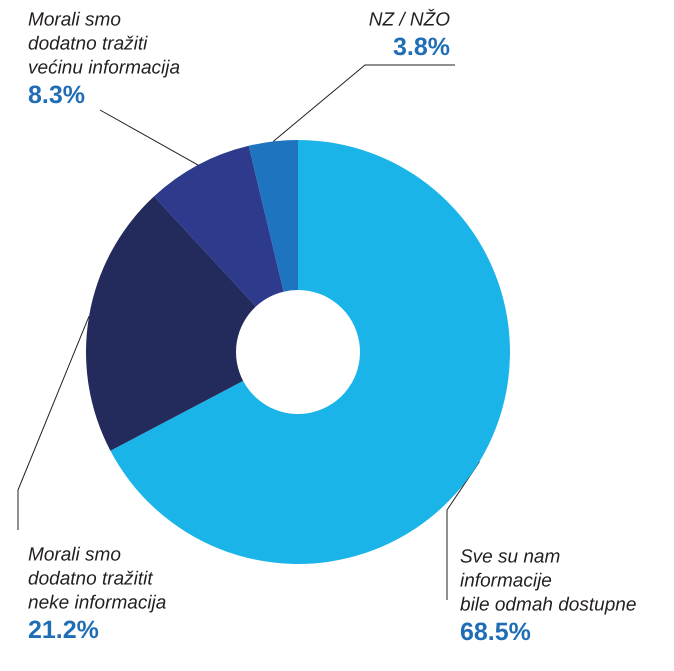 The width and height of the screenshot is (674, 671). I want to click on data-label: 3.8%, so click(421, 47).